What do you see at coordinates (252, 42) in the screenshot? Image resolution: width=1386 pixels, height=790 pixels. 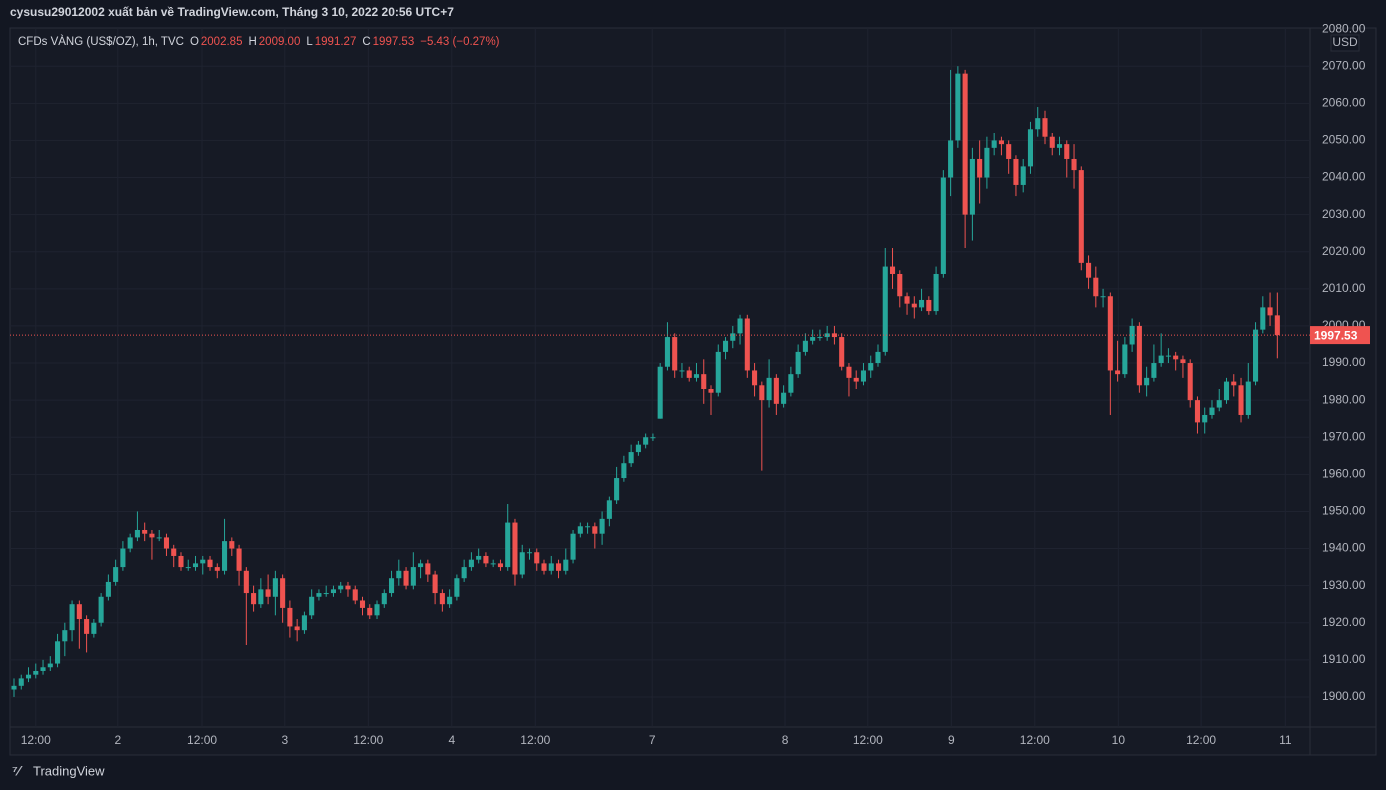 I see `legend-key: H` at bounding box center [252, 42].